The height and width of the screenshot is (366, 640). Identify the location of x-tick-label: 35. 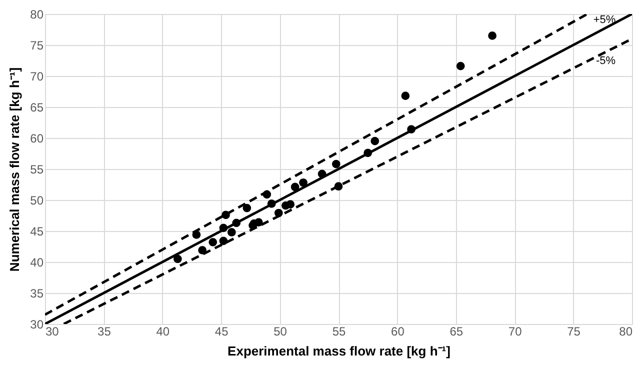
(105, 331).